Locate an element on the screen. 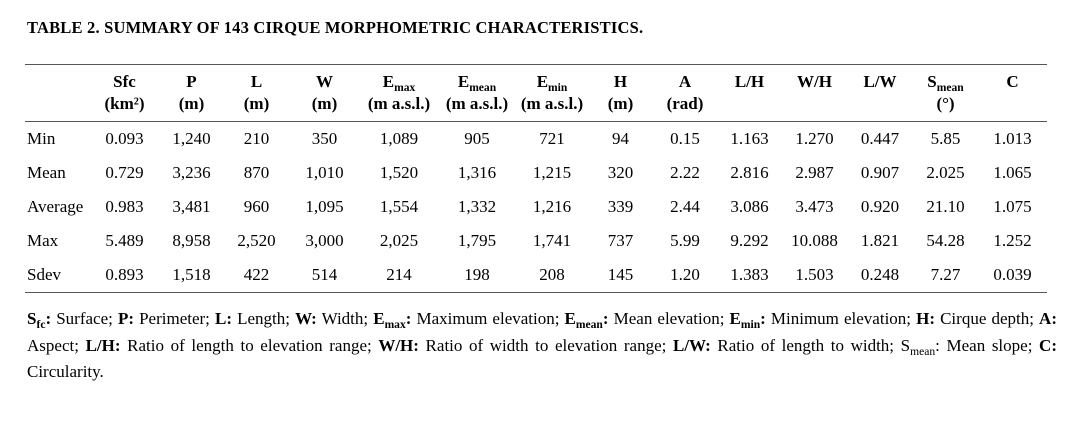 This screenshot has height=421, width=1084. table-cell: 3,000 is located at coordinates (324, 240).